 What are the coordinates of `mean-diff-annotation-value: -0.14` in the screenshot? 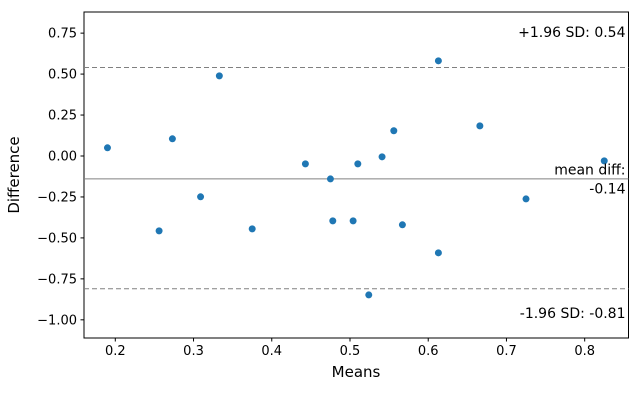 It's located at (607, 190).